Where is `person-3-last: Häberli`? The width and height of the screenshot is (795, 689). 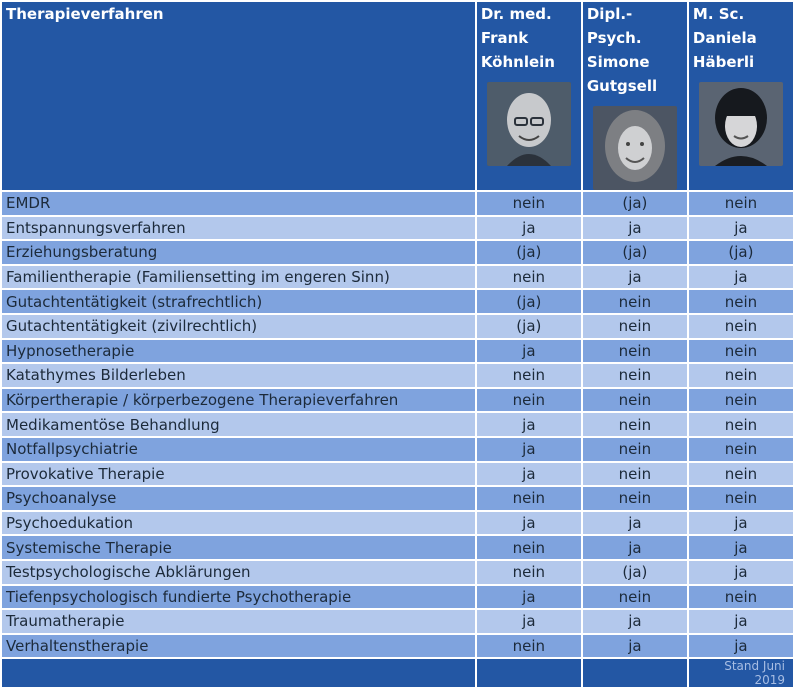 person-3-last: Häberli is located at coordinates (723, 62).